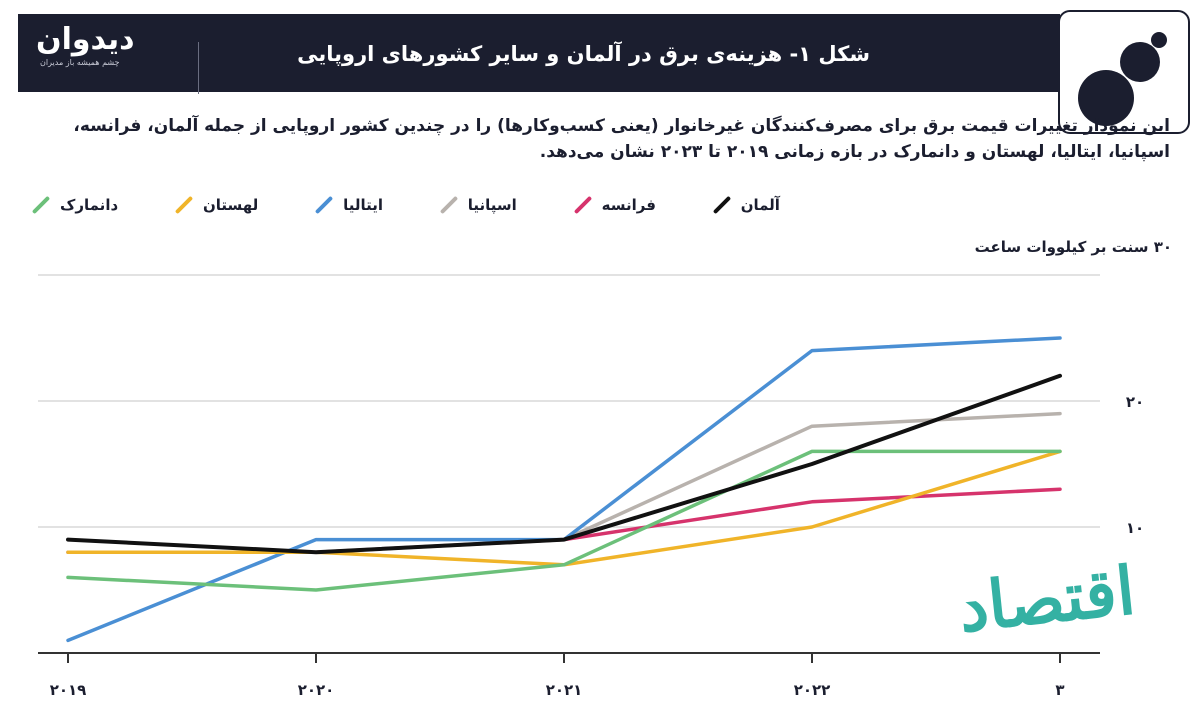 Image resolution: width=1200 pixels, height=727 pixels. Describe the element at coordinates (89, 205) in the screenshot. I see `legend-label: دانمارک` at that location.